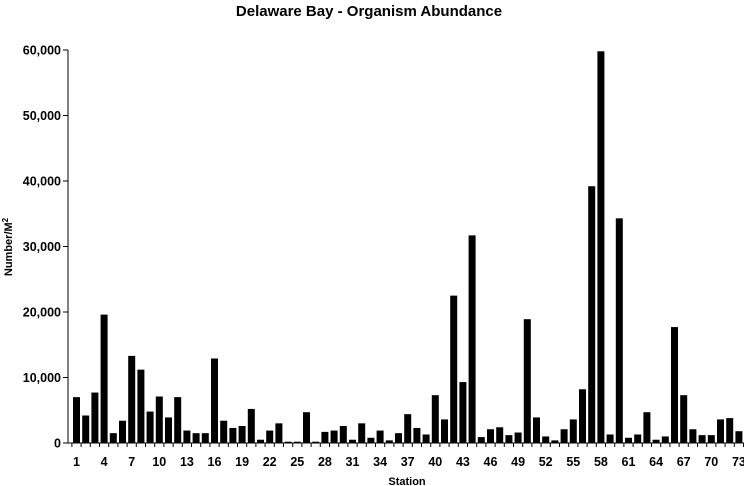 This screenshot has width=744, height=486. Describe the element at coordinates (42, 313) in the screenshot. I see `y-tick-label: 20,000` at that location.